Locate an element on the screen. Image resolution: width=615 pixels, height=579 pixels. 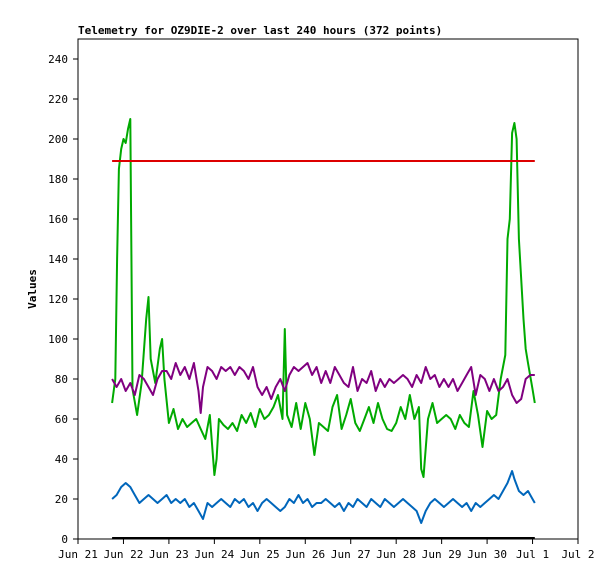
y-tick-label: 80 is located at coordinates (61, 379).